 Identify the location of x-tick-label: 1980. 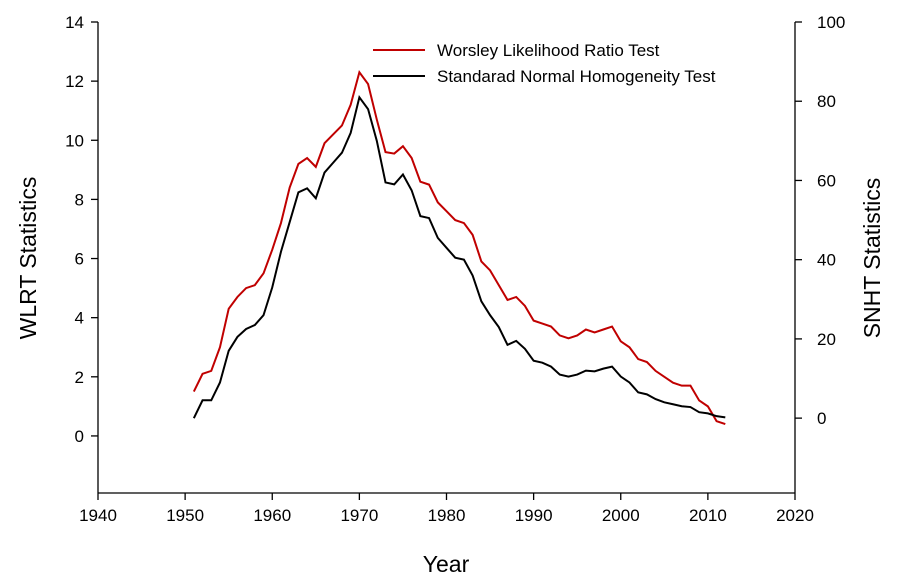
(447, 515).